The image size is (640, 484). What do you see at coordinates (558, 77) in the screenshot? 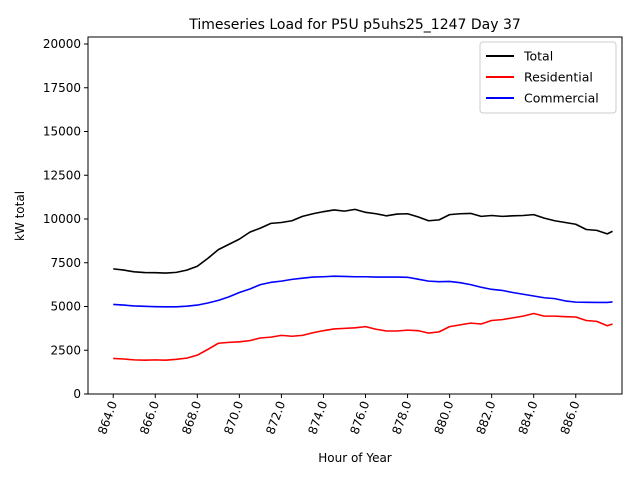
I see `legend-label-residential: Residential` at bounding box center [558, 77].